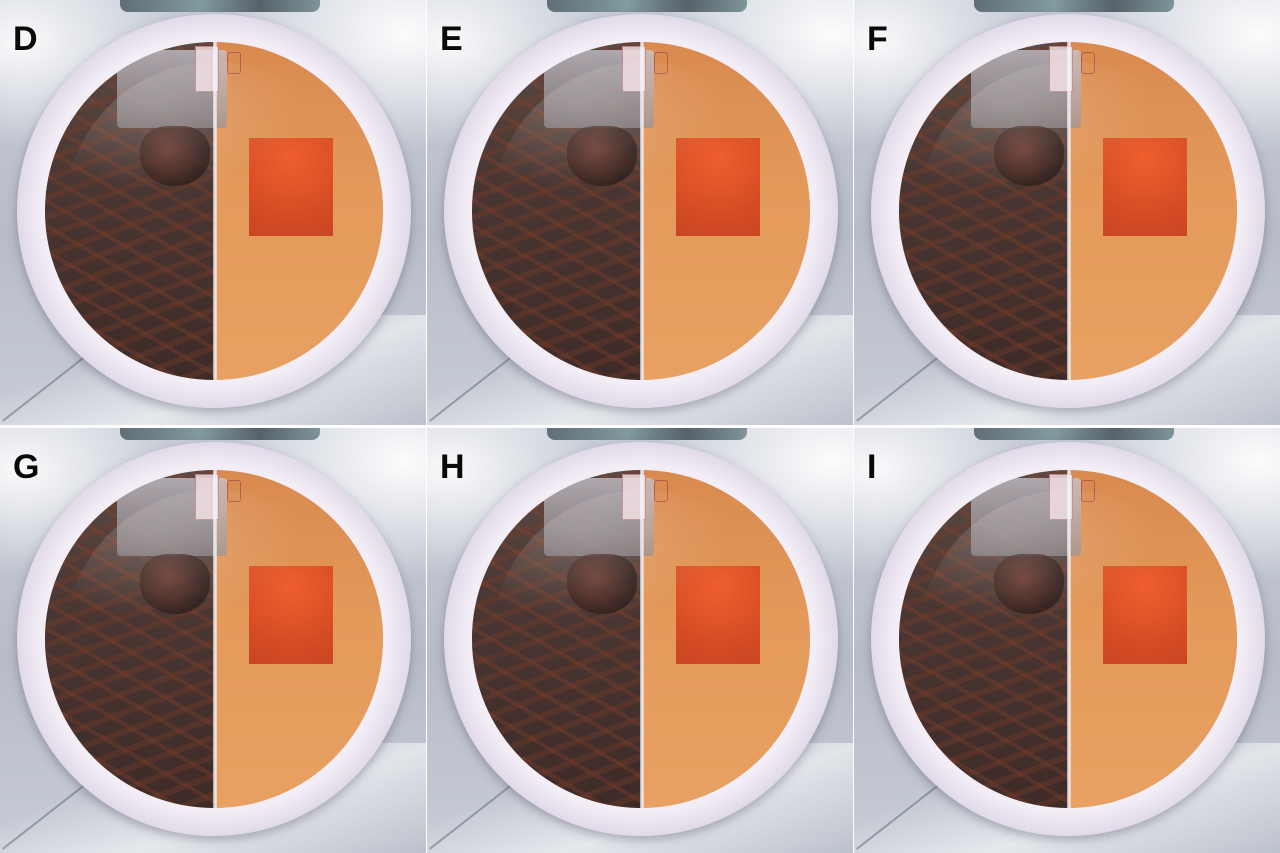 This screenshot has width=1280, height=853. I want to click on panel-label: H, so click(452, 467).